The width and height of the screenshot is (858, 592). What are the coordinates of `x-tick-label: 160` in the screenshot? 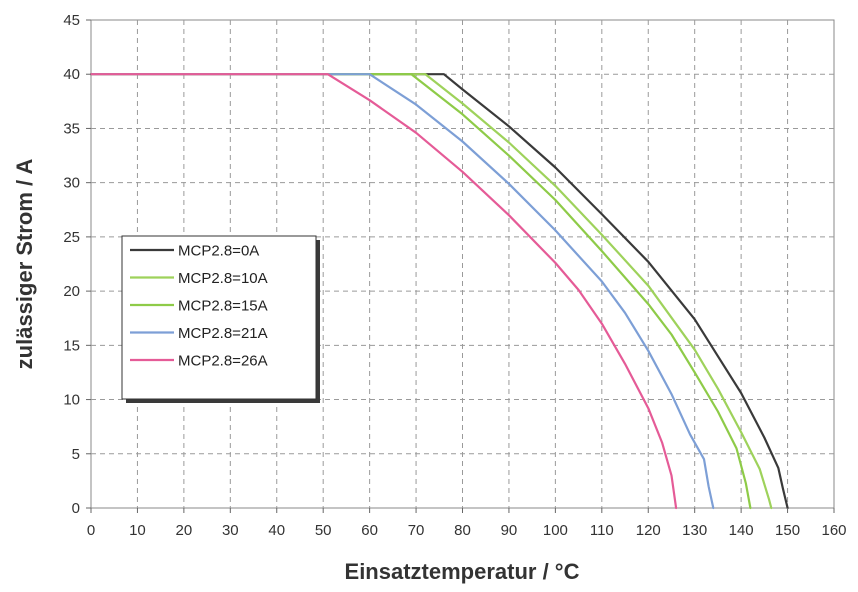 It's located at (833, 530).